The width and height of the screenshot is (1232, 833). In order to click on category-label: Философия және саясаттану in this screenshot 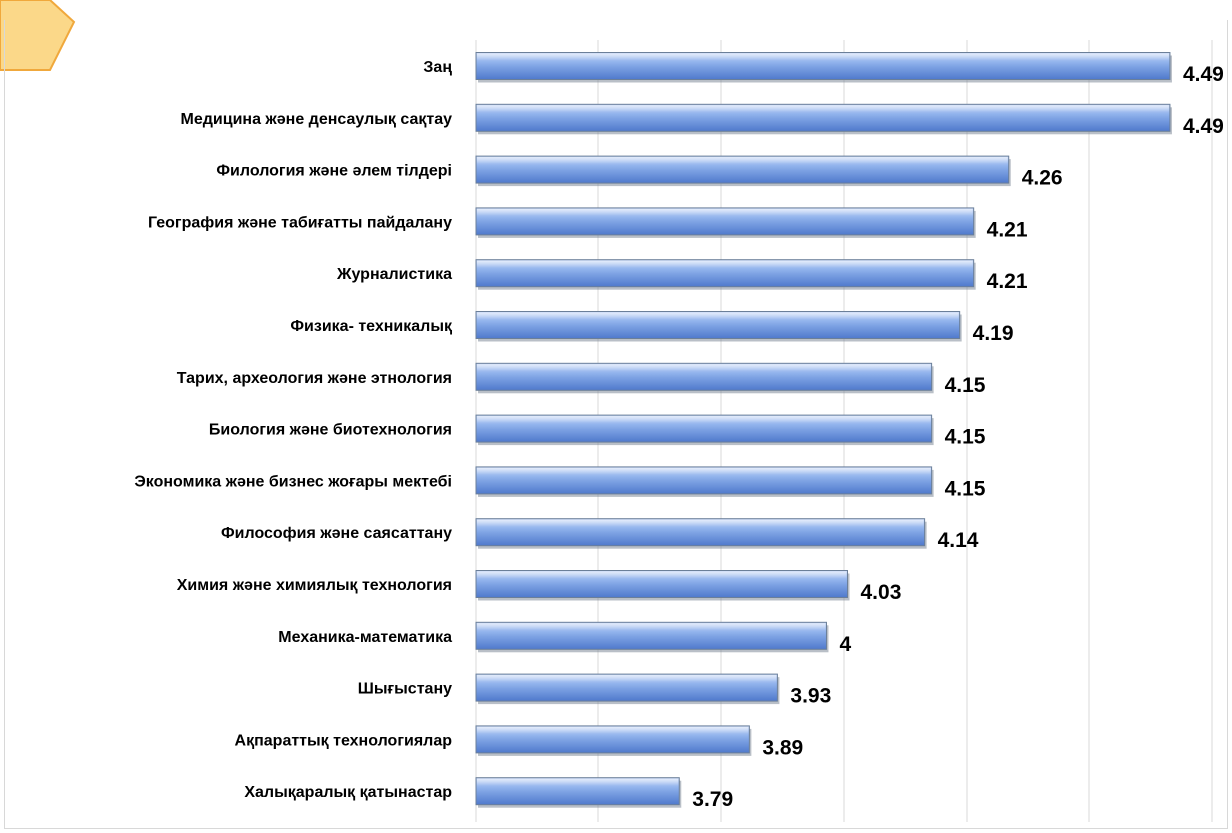, I will do `click(336, 533)`.